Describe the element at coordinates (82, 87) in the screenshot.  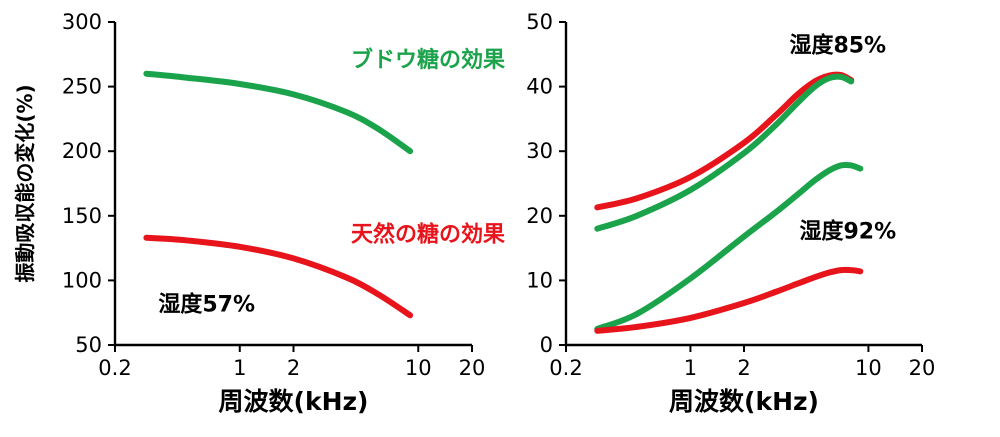
I see `y-tick-label: 250` at that location.